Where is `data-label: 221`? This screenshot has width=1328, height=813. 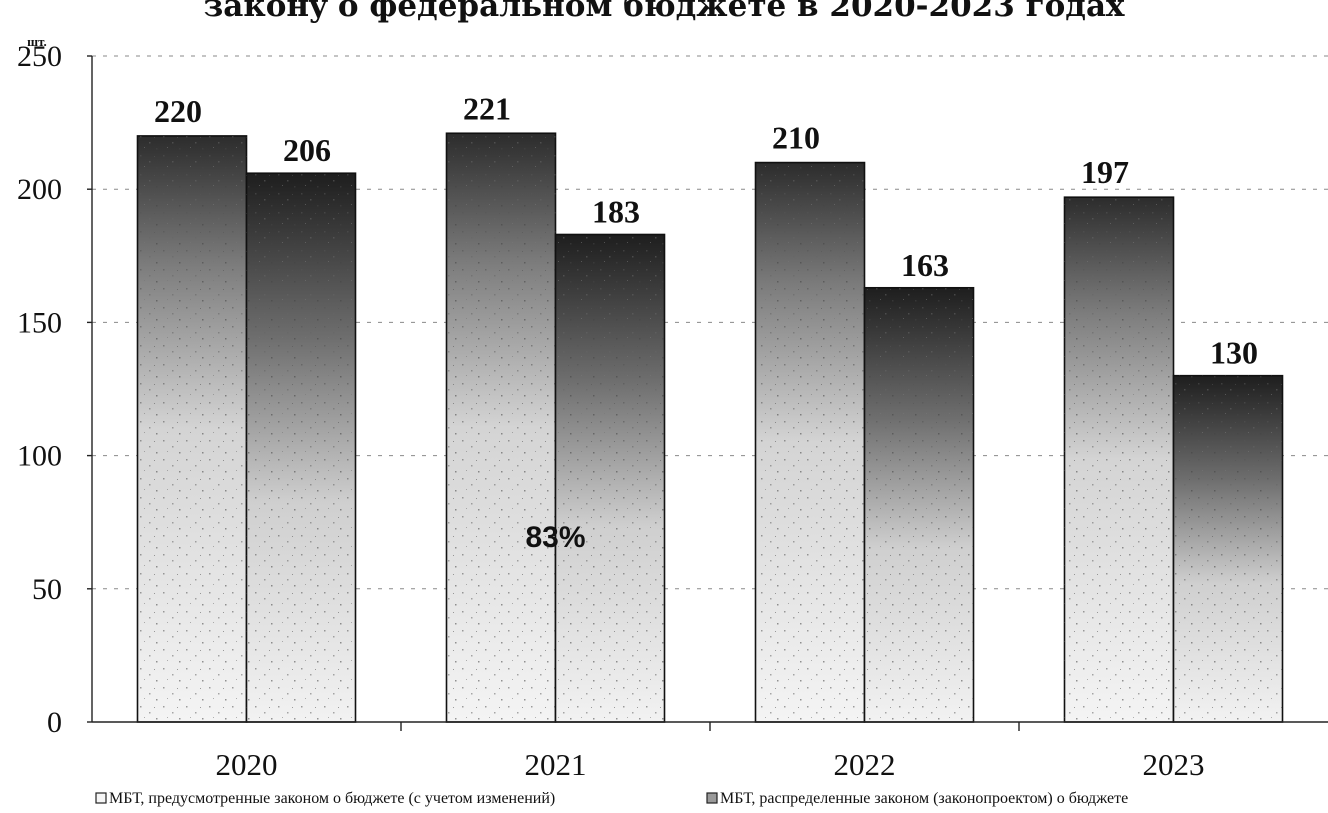
data-label: 221 is located at coordinates (487, 108).